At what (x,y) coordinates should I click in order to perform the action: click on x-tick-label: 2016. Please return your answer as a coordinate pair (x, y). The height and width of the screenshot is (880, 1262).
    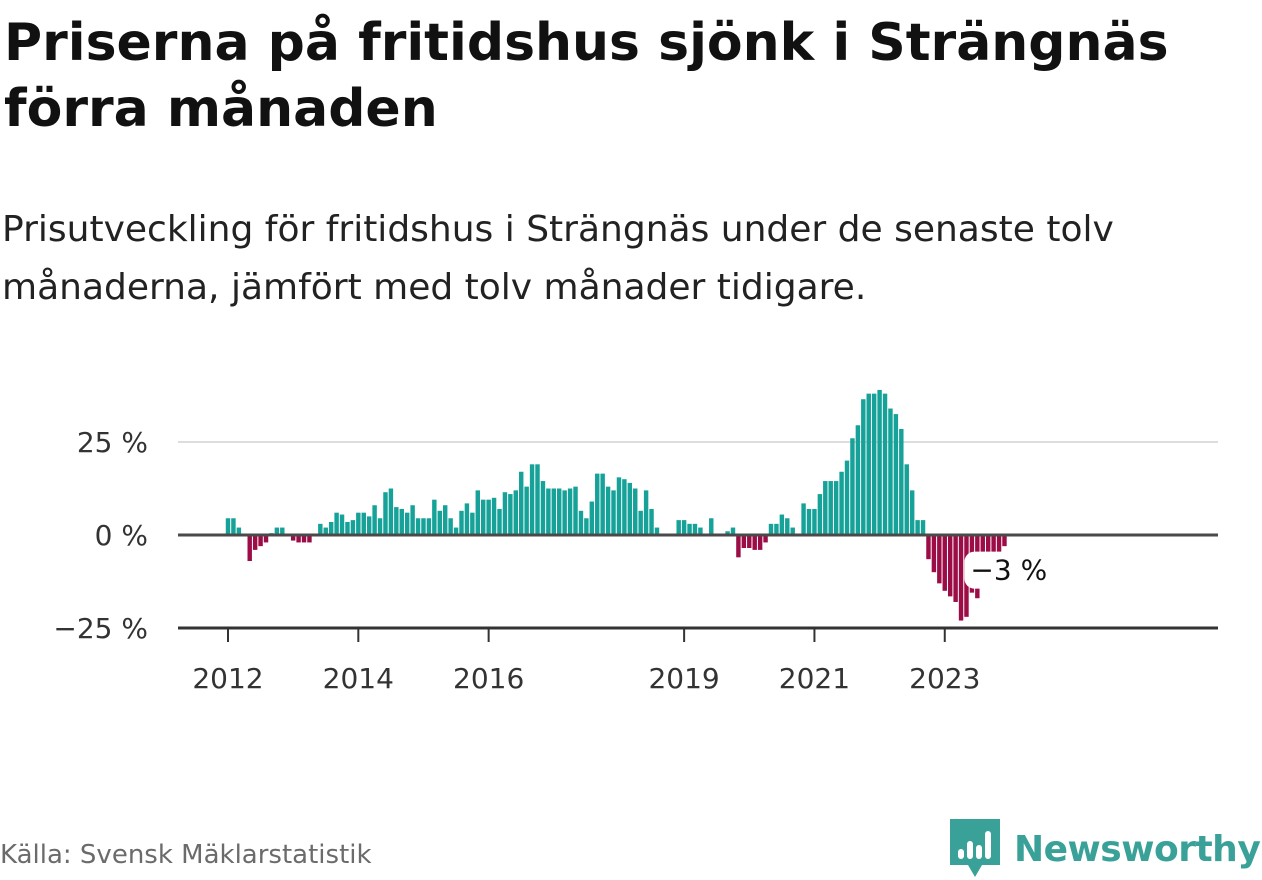
    Looking at the image, I should click on (488, 678).